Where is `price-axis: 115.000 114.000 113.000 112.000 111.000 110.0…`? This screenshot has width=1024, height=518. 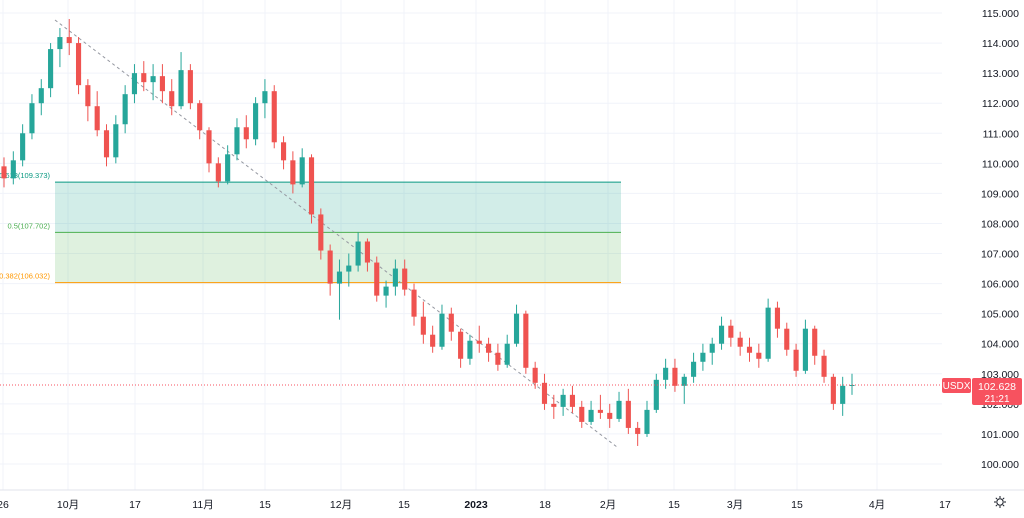 price-axis: 115.000 114.000 113.000 112.000 111.000 110.0… is located at coordinates (1000, 239).